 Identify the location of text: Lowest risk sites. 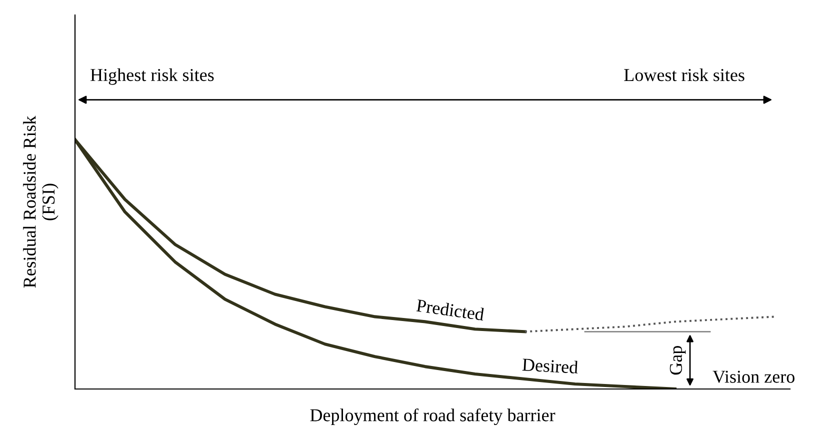
(684, 75).